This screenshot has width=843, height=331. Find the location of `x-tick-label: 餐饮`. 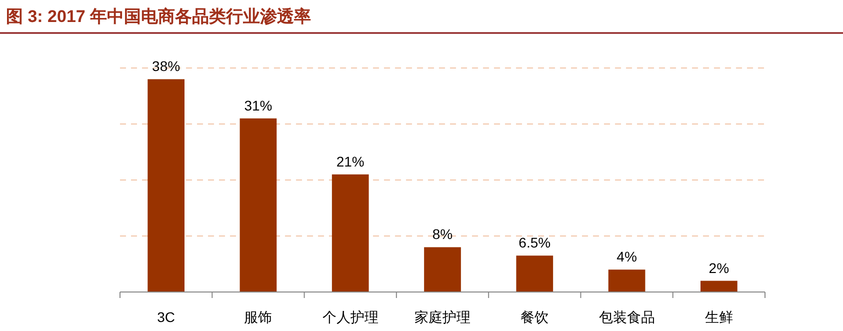

x-tick-label: 餐饮 is located at coordinates (534, 317).